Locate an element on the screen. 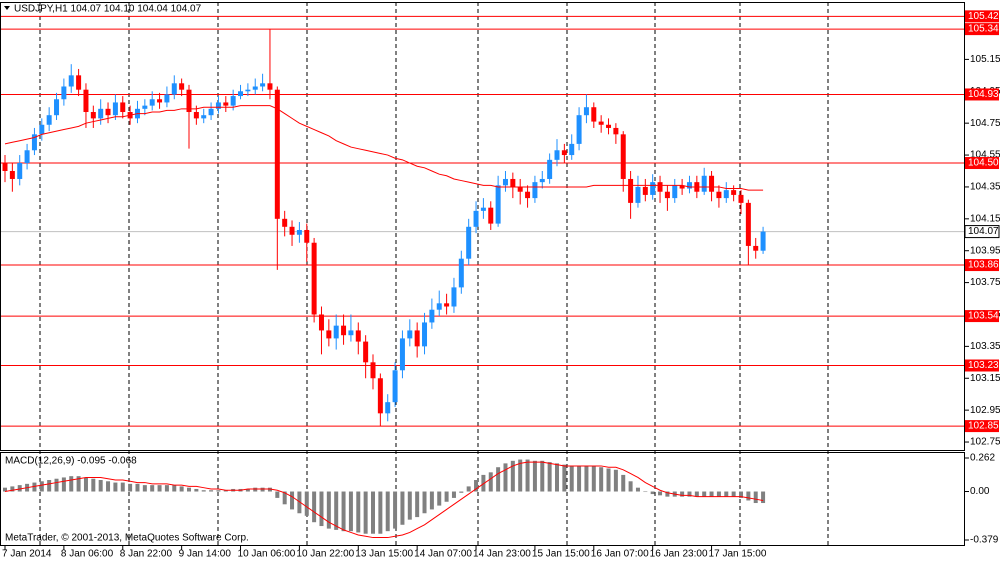 This screenshot has height=562, width=1000. x-tick-label: 14 Jan 23:00 is located at coordinates (502, 554).